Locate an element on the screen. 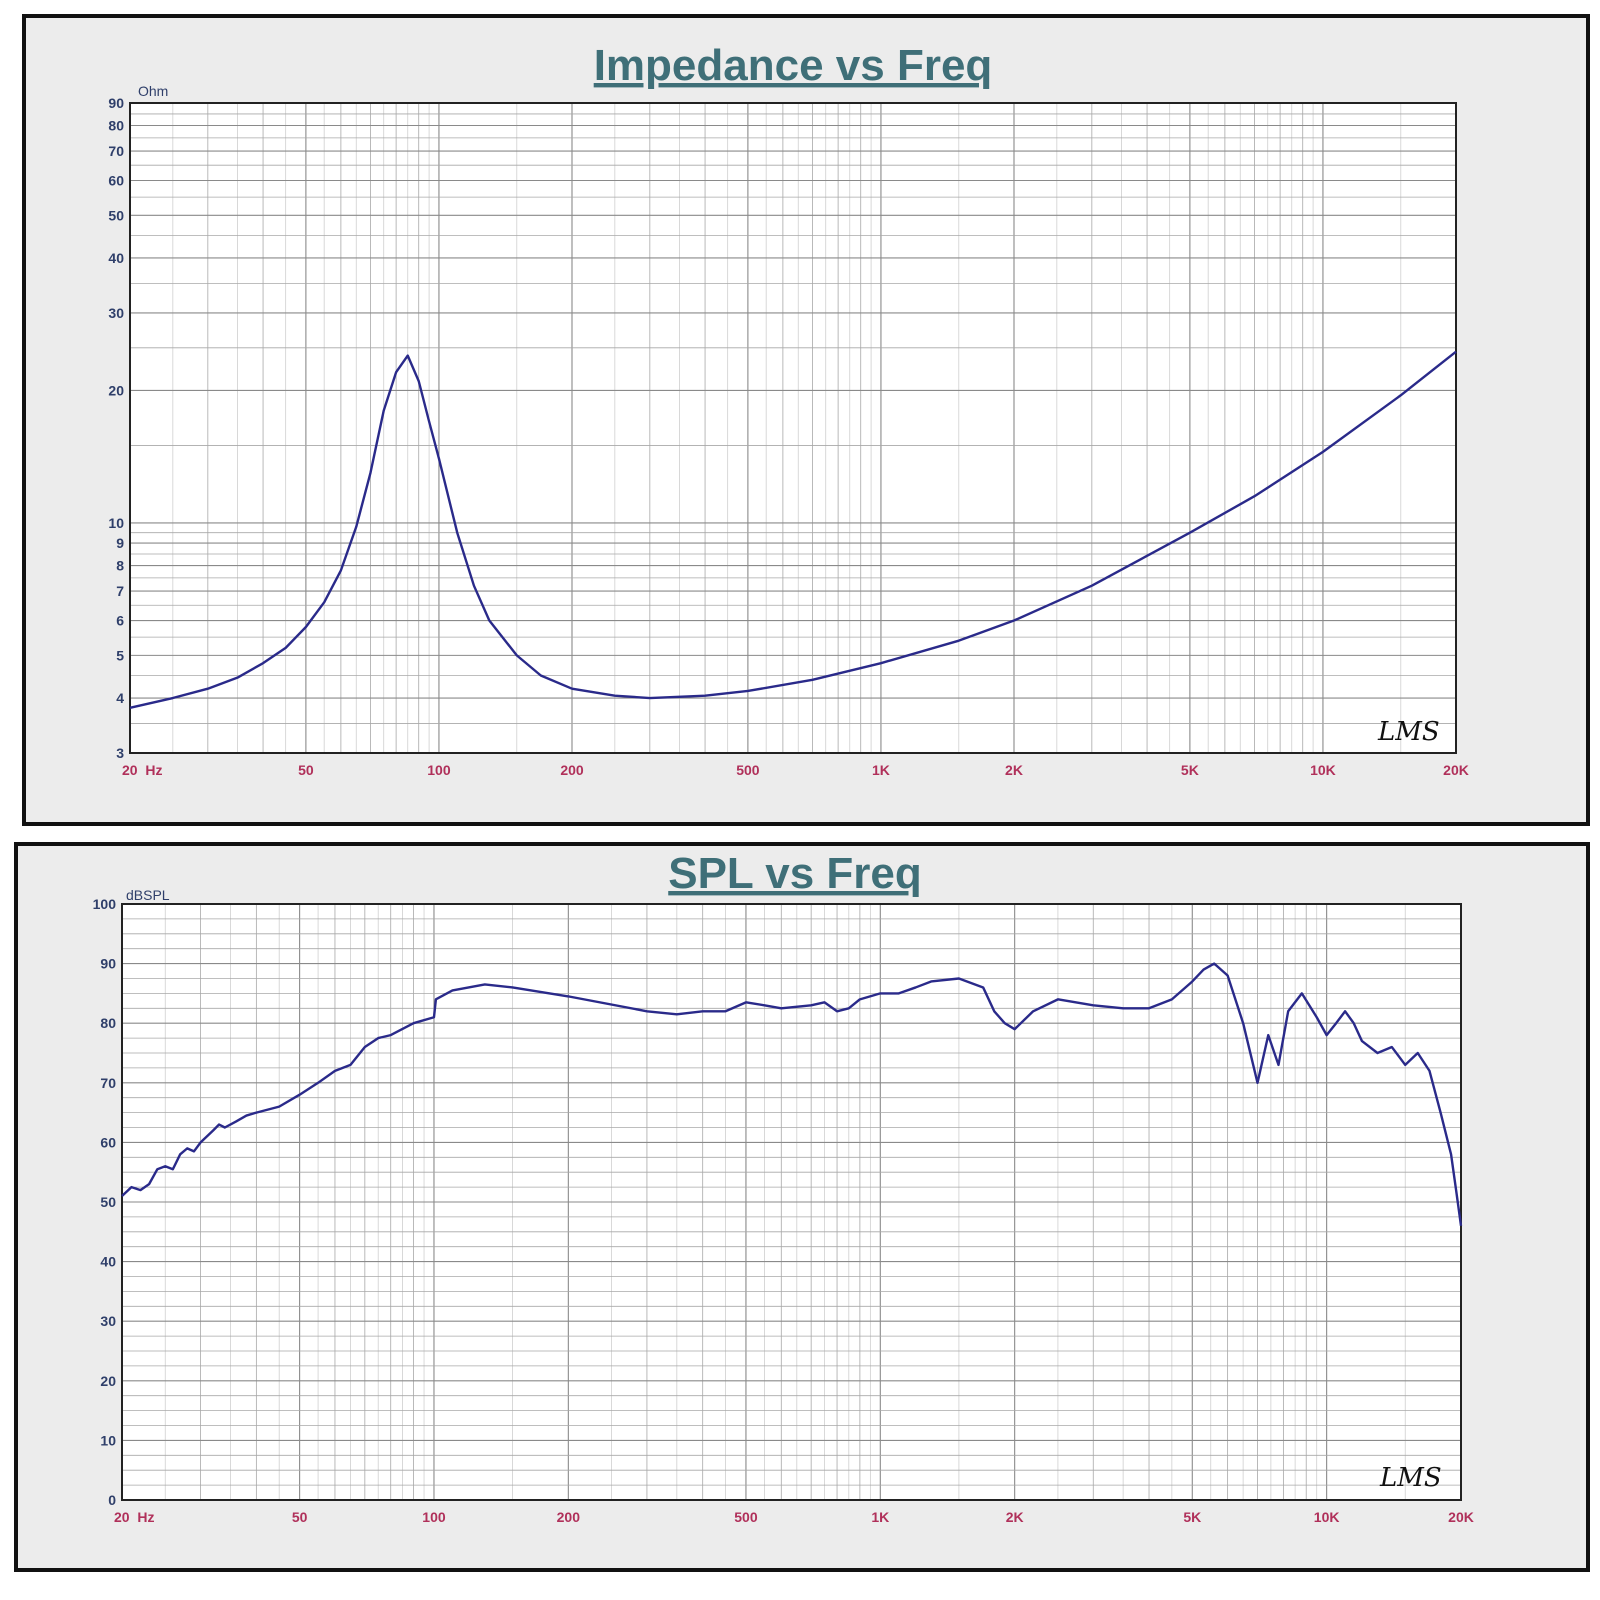 This screenshot has width=1600, height=1600. imp-y-tick-label: 30 is located at coordinates (116, 313).